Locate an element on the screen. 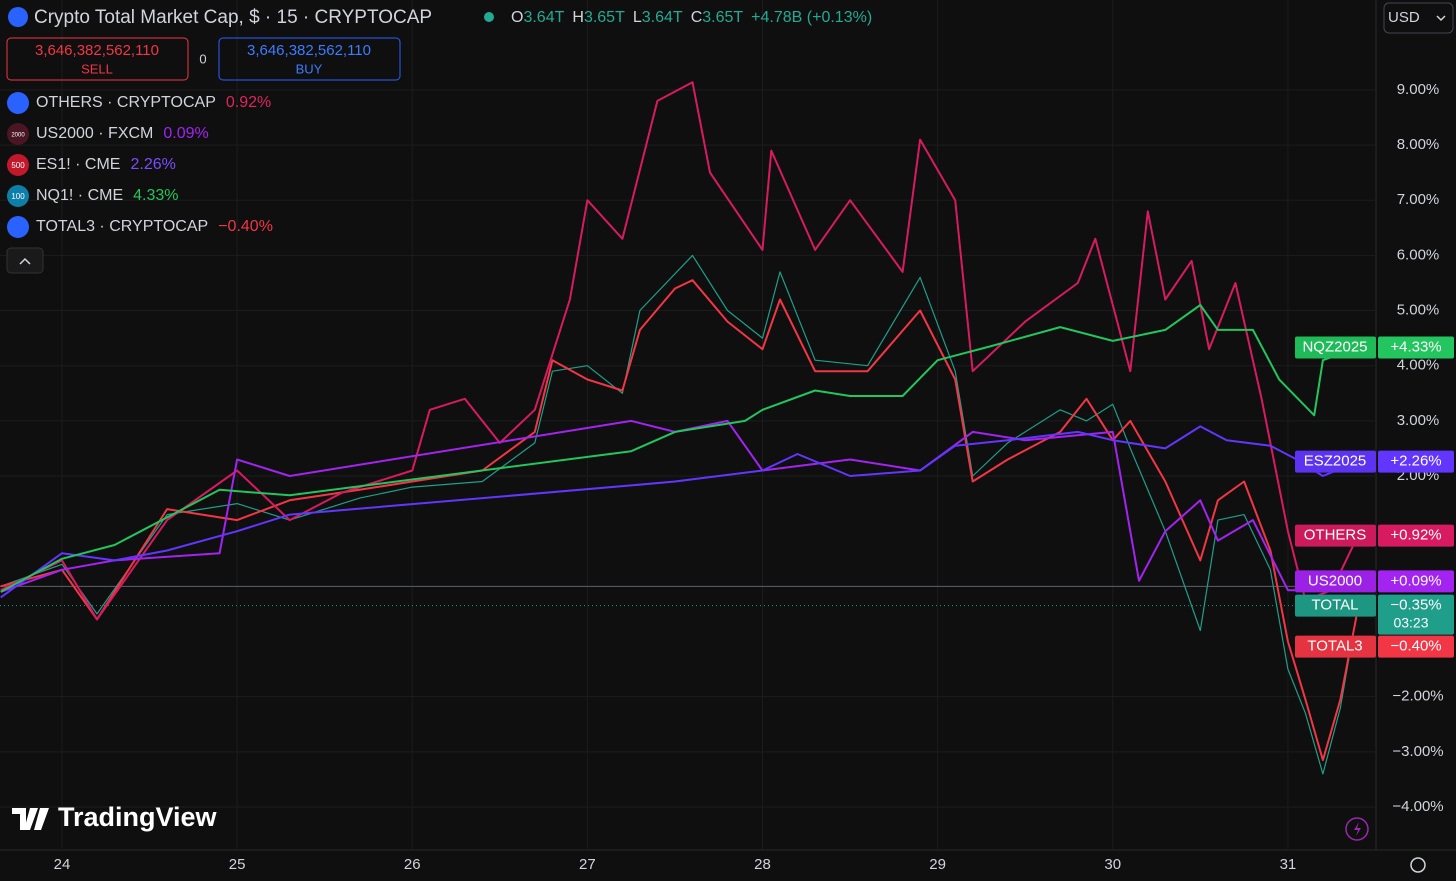  series-badge-name: ESZ2025 is located at coordinates (1335, 461).